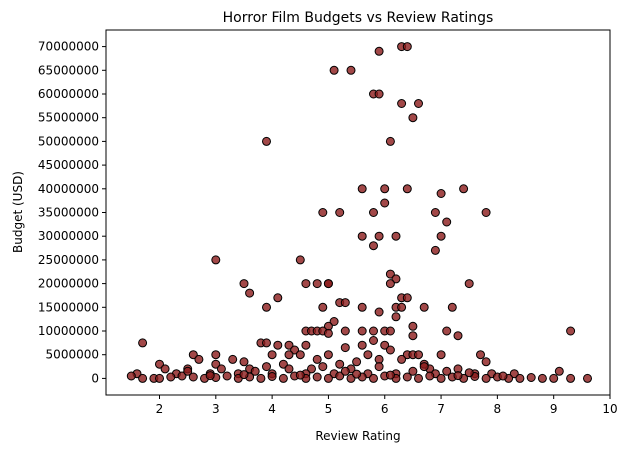 Image resolution: width=624 pixels, height=453 pixels. Describe the element at coordinates (385, 409) in the screenshot. I see `x-tick-label-6: 6` at that location.